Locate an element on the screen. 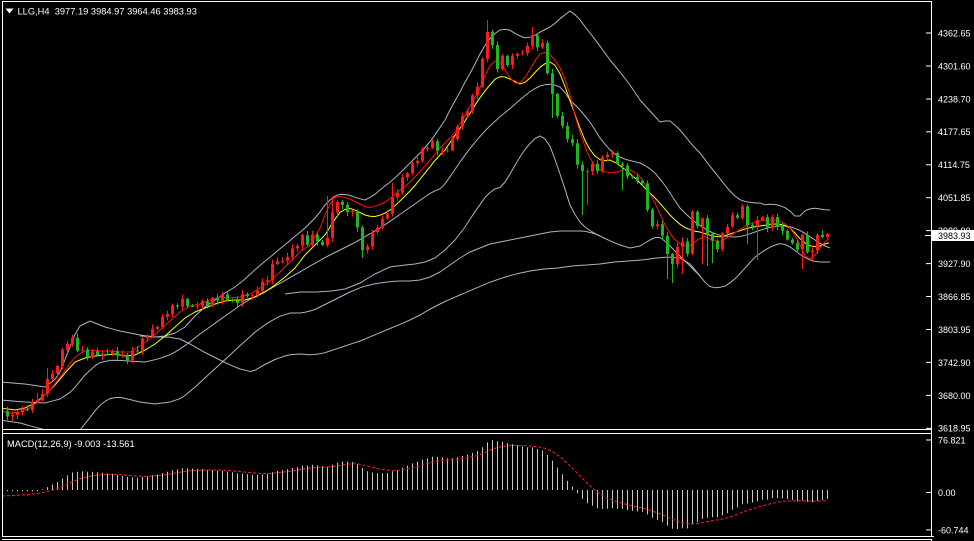  svg-text: 3803.95 is located at coordinates (954, 330).